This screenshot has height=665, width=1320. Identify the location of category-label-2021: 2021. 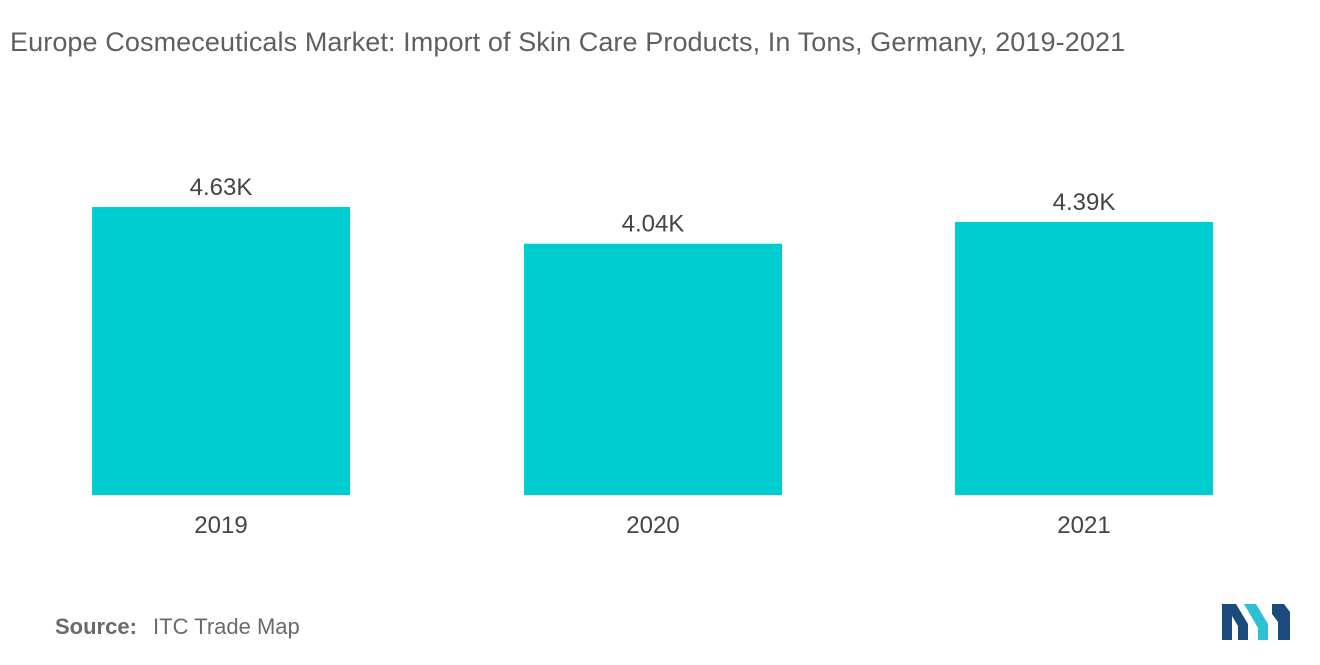
(1083, 525).